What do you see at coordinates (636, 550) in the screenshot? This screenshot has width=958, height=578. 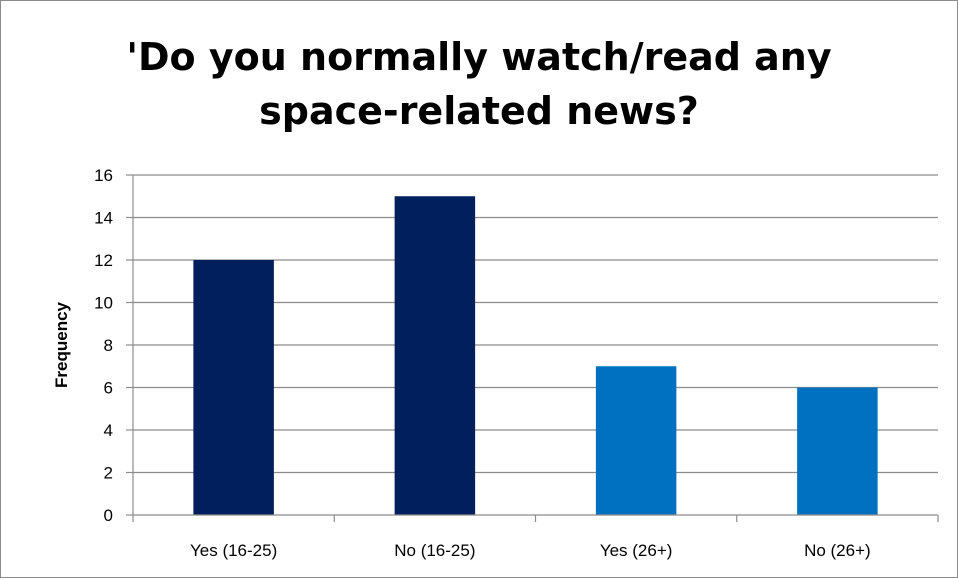 I see `x-tick-label: Yes (26+)` at bounding box center [636, 550].